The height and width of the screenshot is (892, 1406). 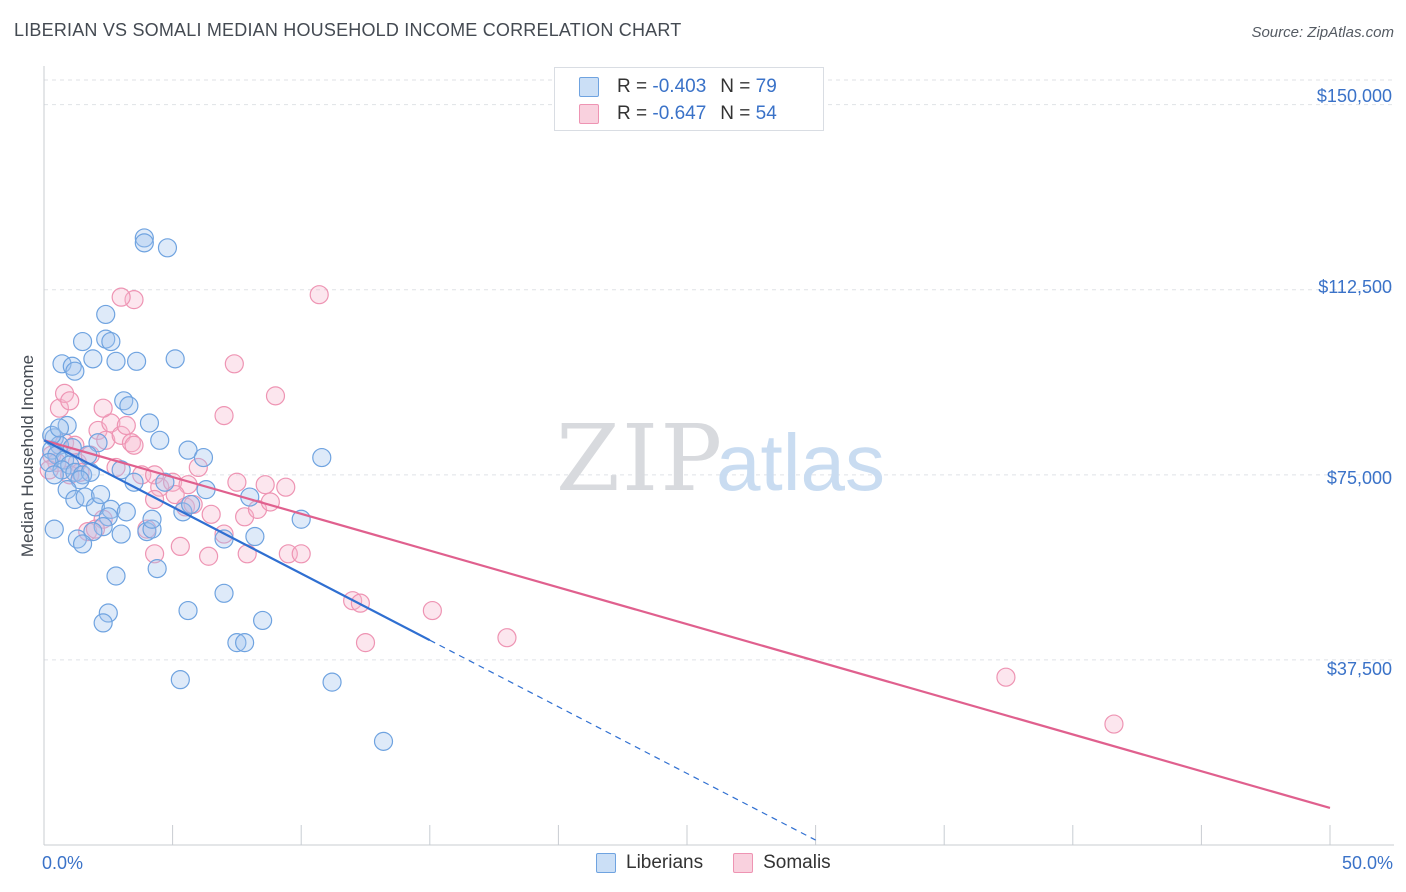 What do you see at coordinates (1322, 32) in the screenshot?
I see `source-label: Source: ZipAtlas.com` at bounding box center [1322, 32].